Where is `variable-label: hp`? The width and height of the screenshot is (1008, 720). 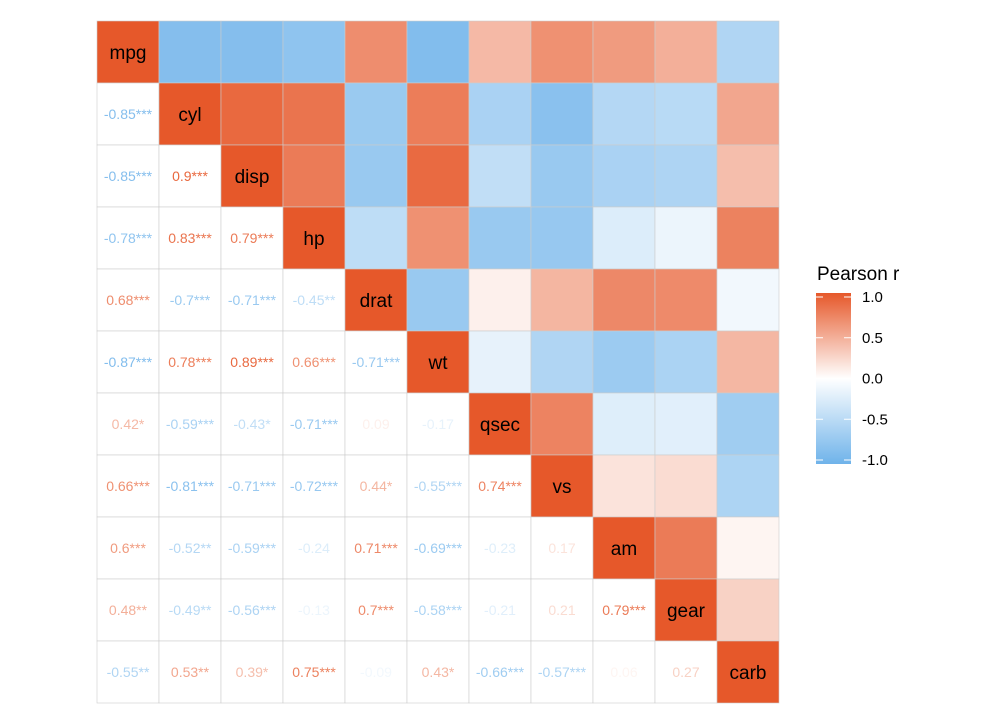 variable-label: hp is located at coordinates (313, 239).